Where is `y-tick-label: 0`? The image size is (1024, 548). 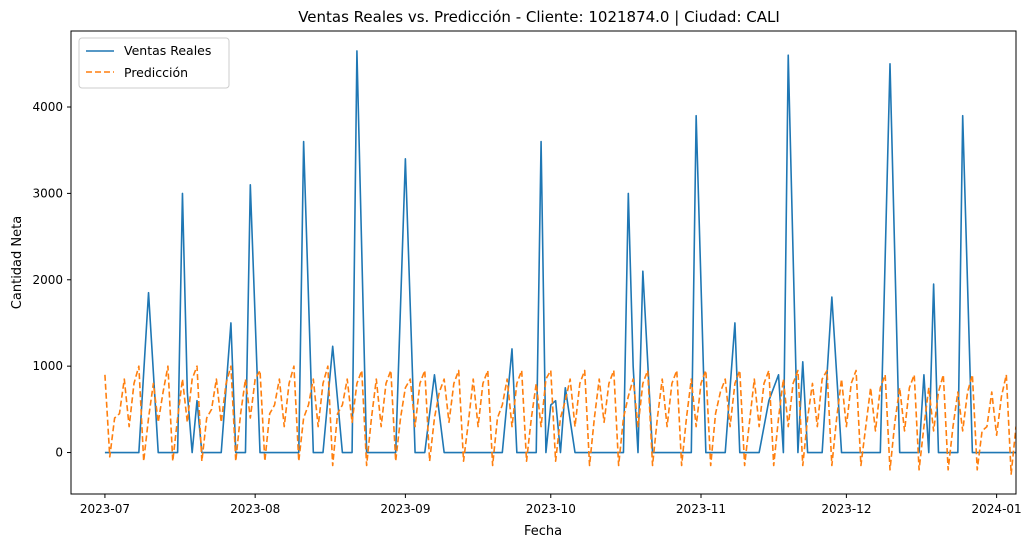 y-tick-label: 0 is located at coordinates (59, 453).